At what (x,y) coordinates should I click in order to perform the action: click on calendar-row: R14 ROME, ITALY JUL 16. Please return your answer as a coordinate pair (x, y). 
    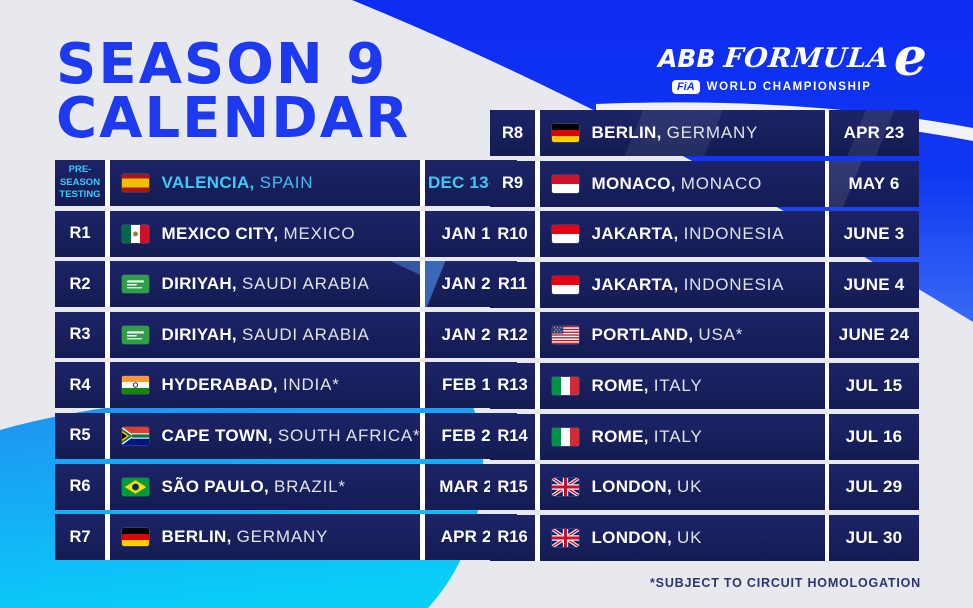
    Looking at the image, I should click on (704, 436).